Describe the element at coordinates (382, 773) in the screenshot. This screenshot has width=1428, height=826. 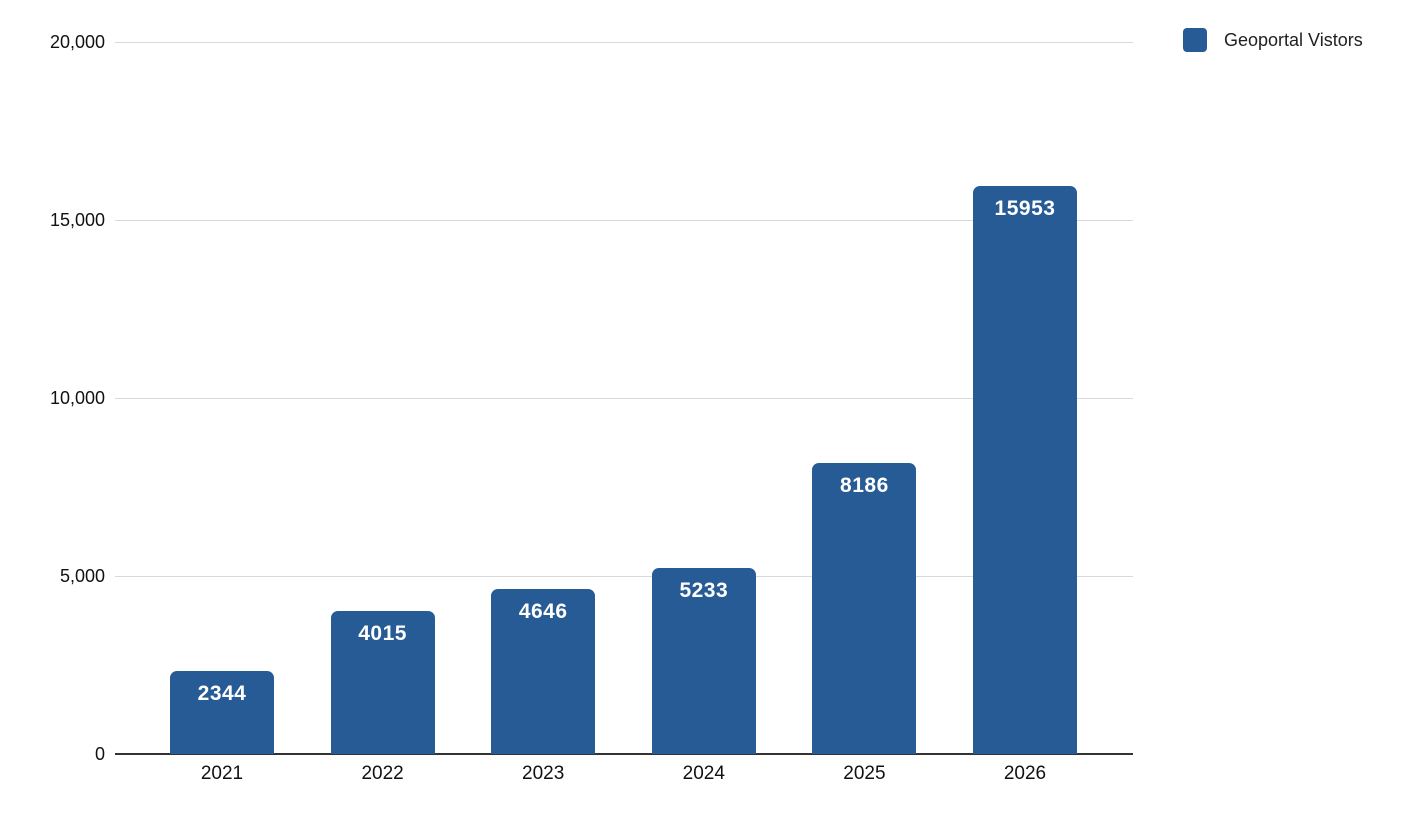
I see `x-tick-label-2022: 2022` at that location.